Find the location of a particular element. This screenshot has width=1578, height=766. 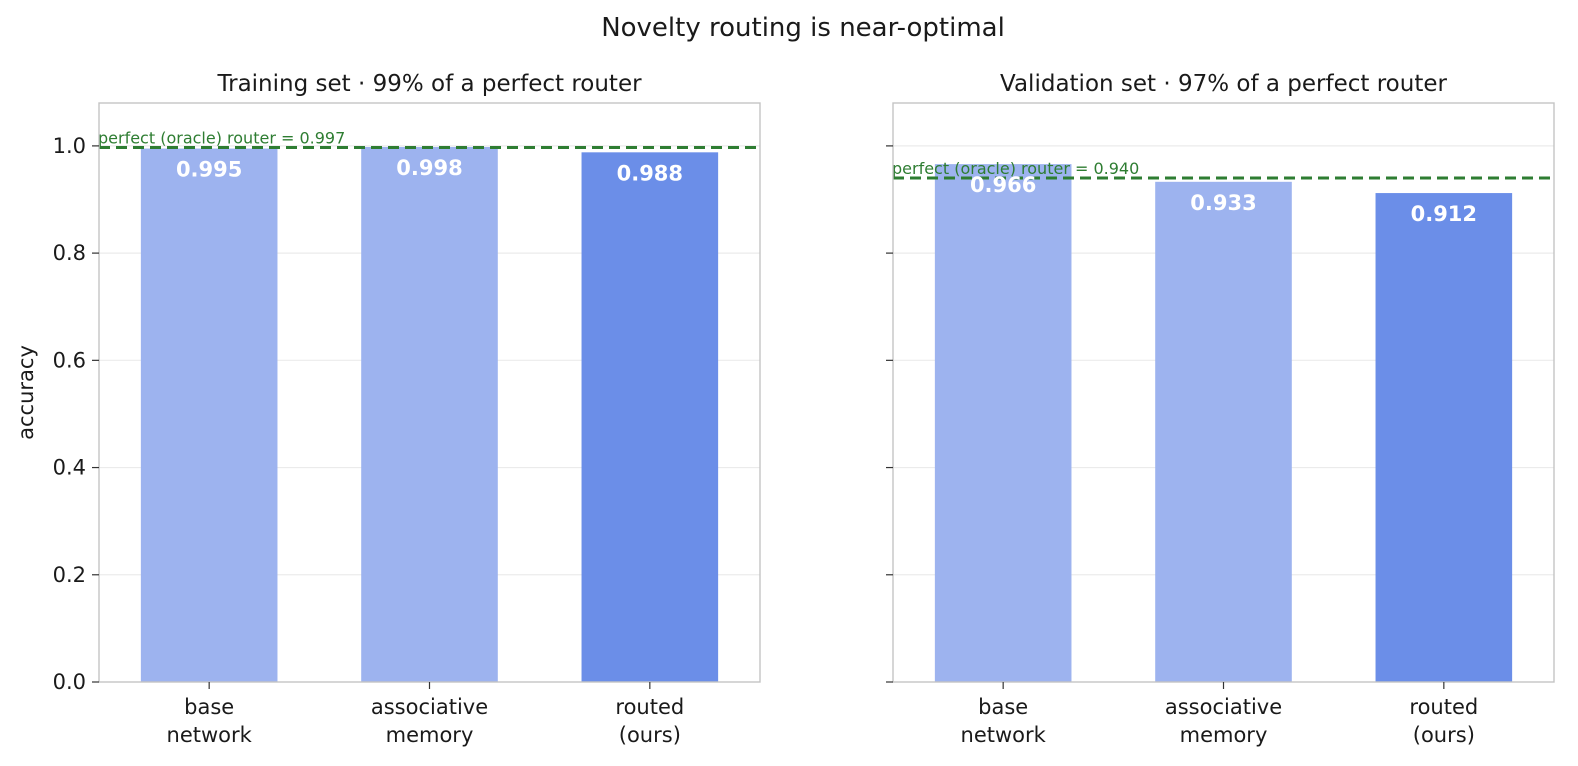

value-label: 0.912 is located at coordinates (1444, 214).